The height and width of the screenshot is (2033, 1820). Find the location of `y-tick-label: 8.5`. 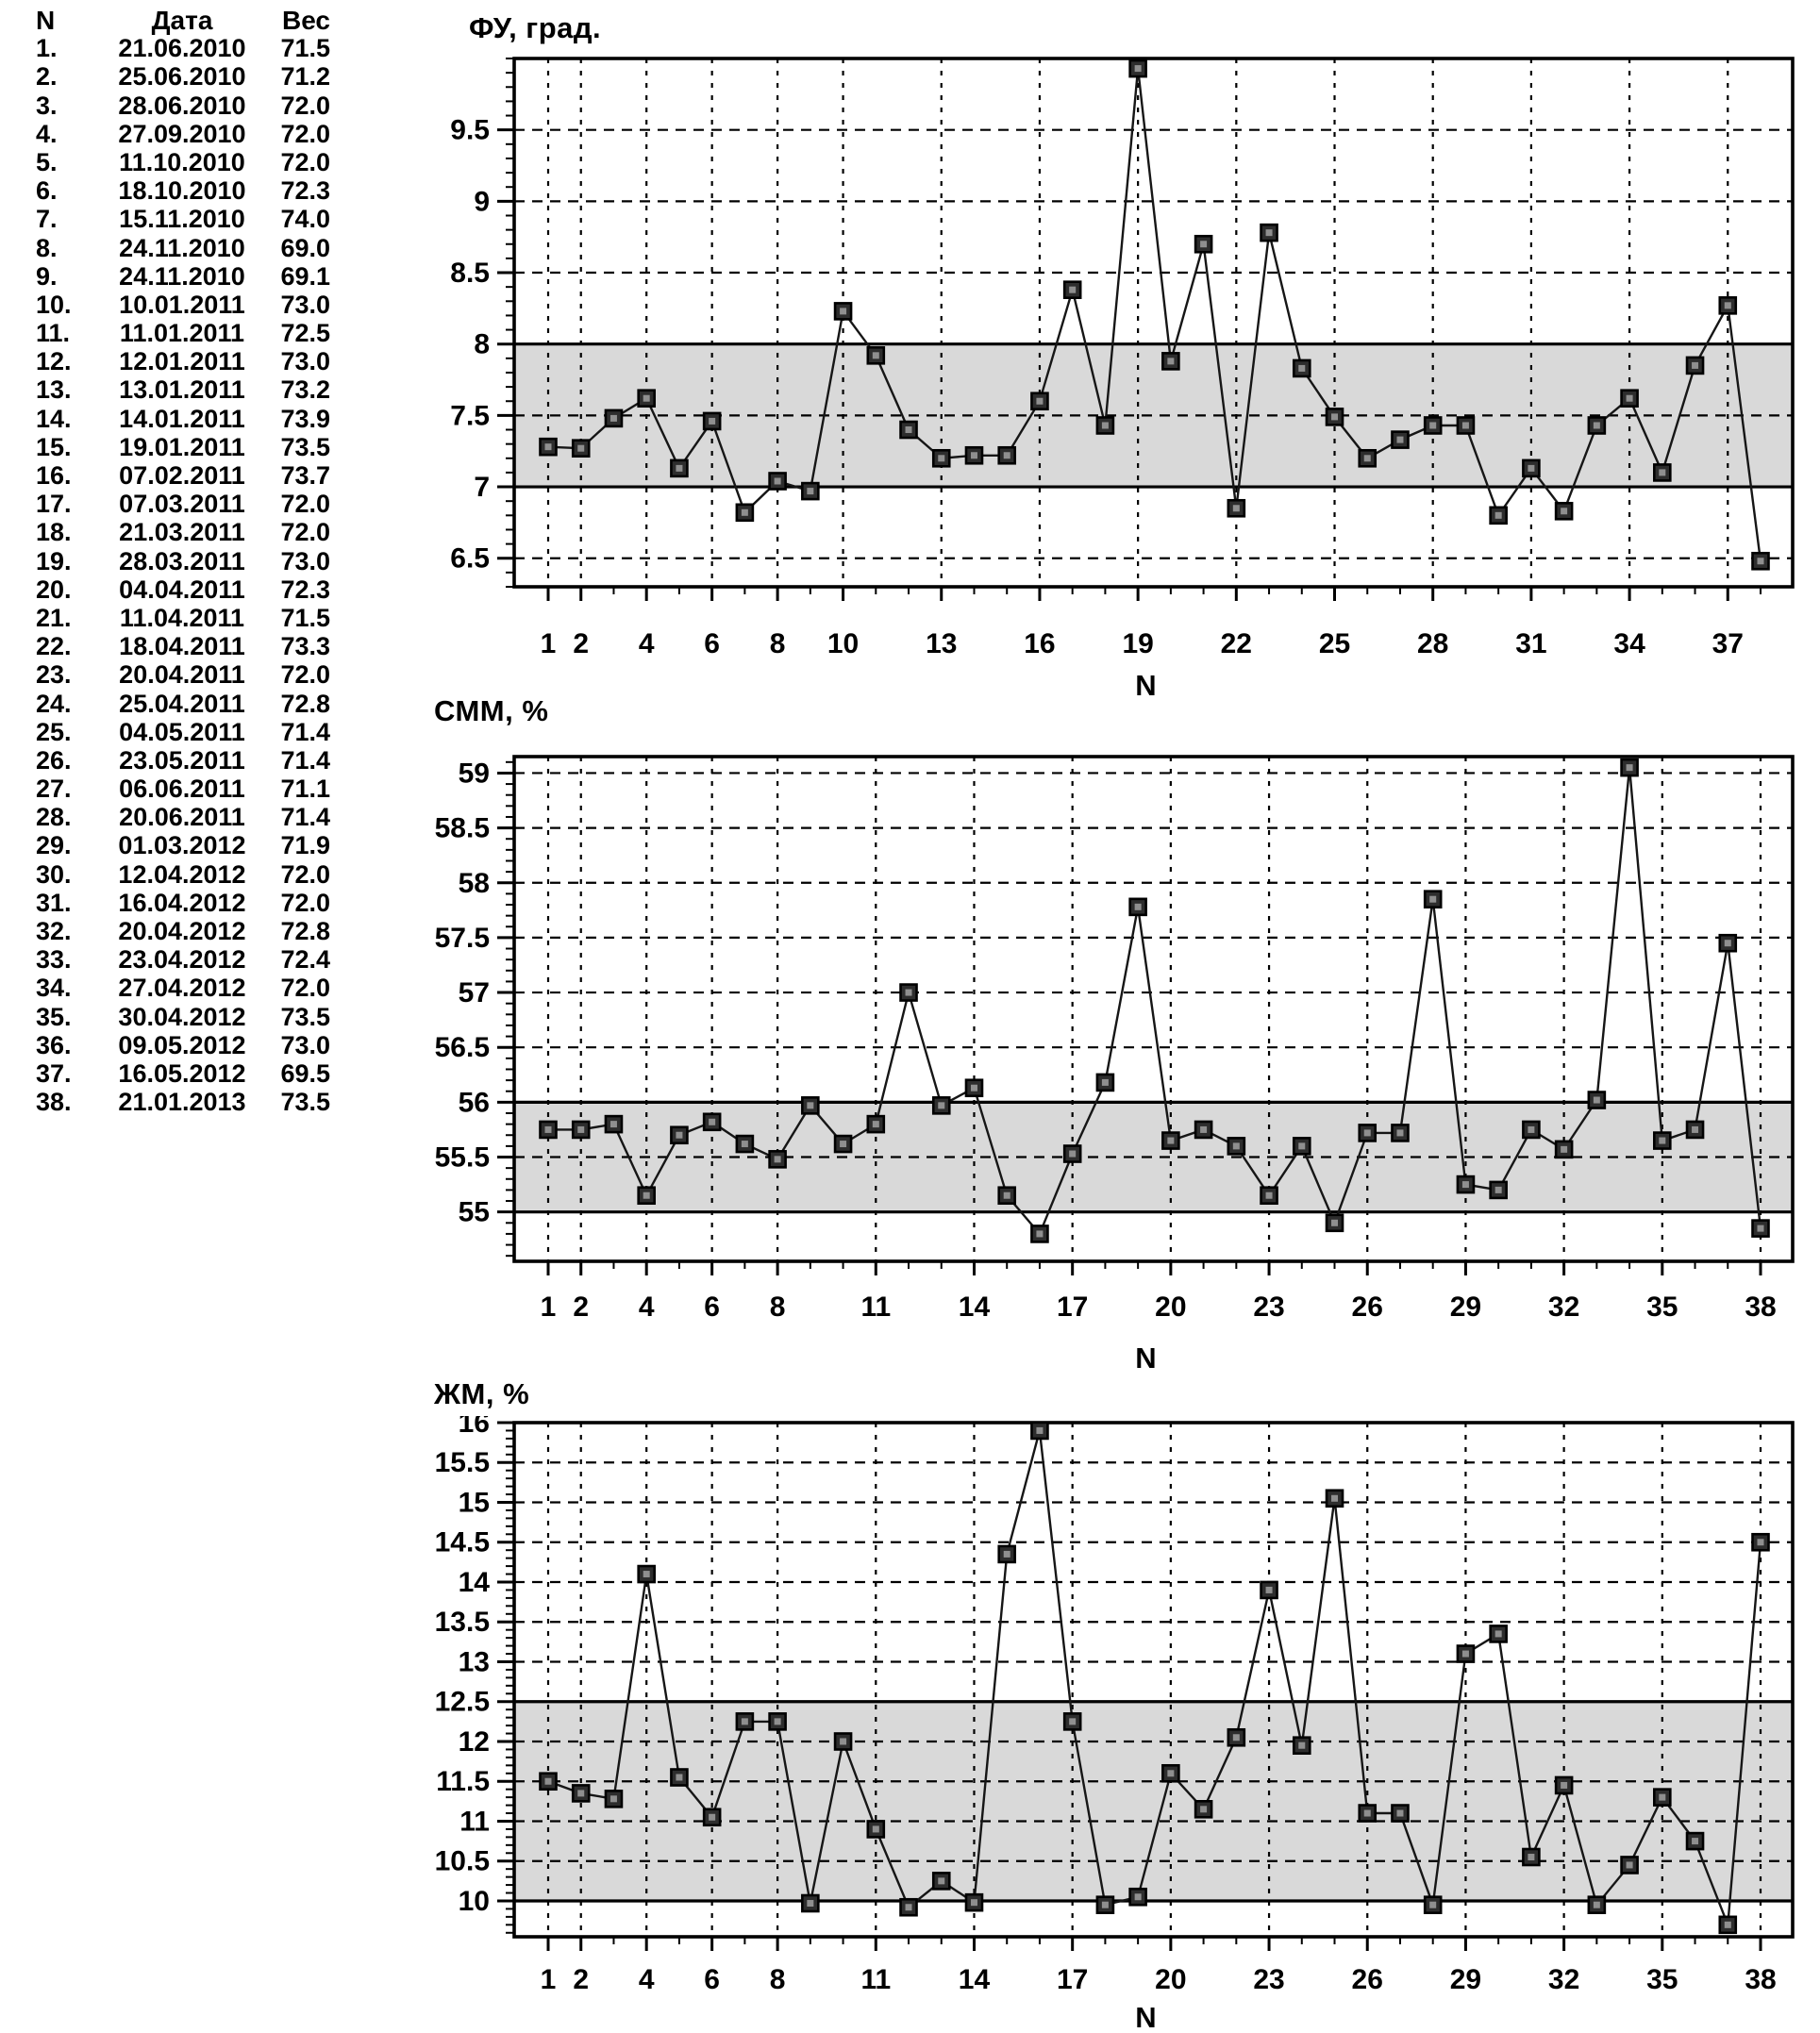

y-tick-label: 8.5 is located at coordinates (470, 273).